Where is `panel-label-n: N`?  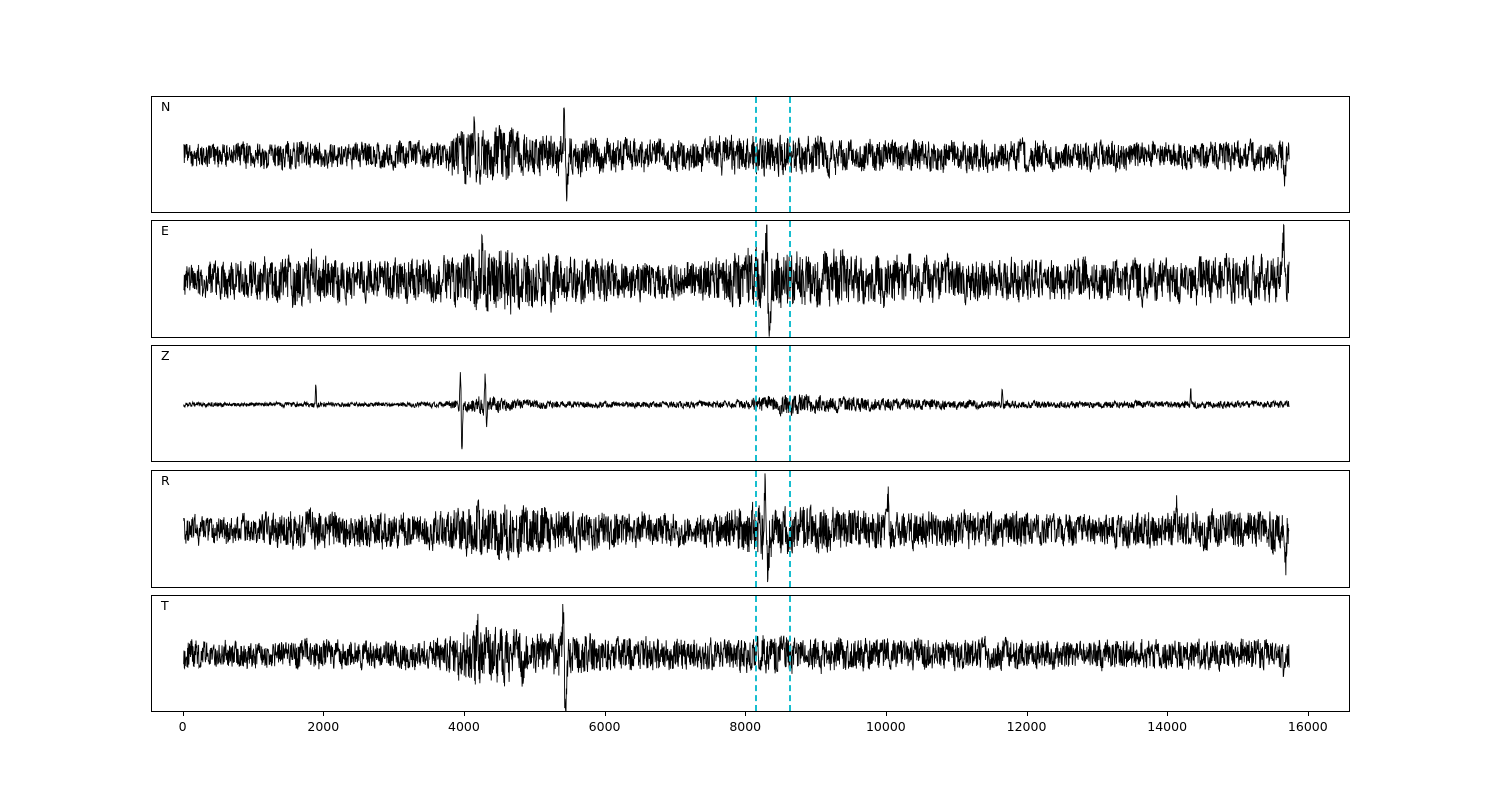 panel-label-n: N is located at coordinates (166, 106).